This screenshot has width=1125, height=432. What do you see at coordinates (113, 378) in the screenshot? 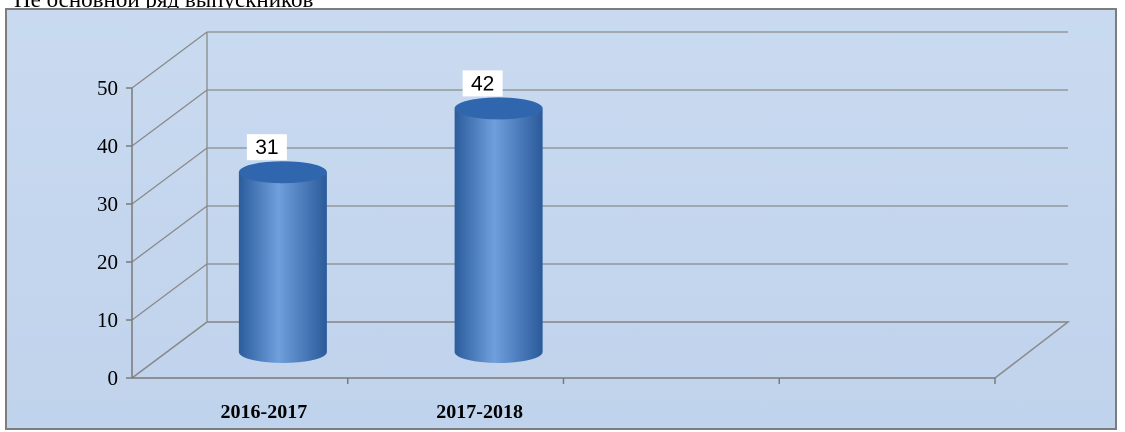
I see `y-tick-label: 0` at bounding box center [113, 378].